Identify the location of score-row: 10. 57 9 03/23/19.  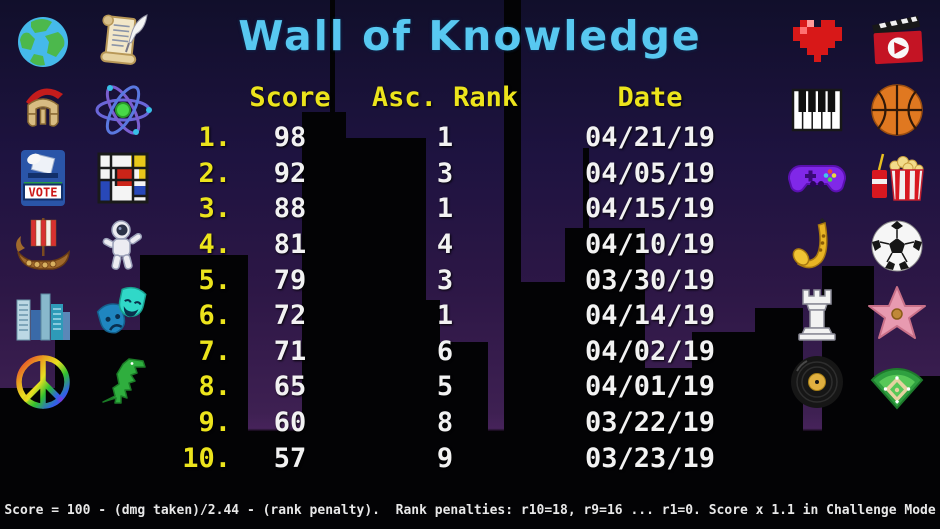
(465, 458).